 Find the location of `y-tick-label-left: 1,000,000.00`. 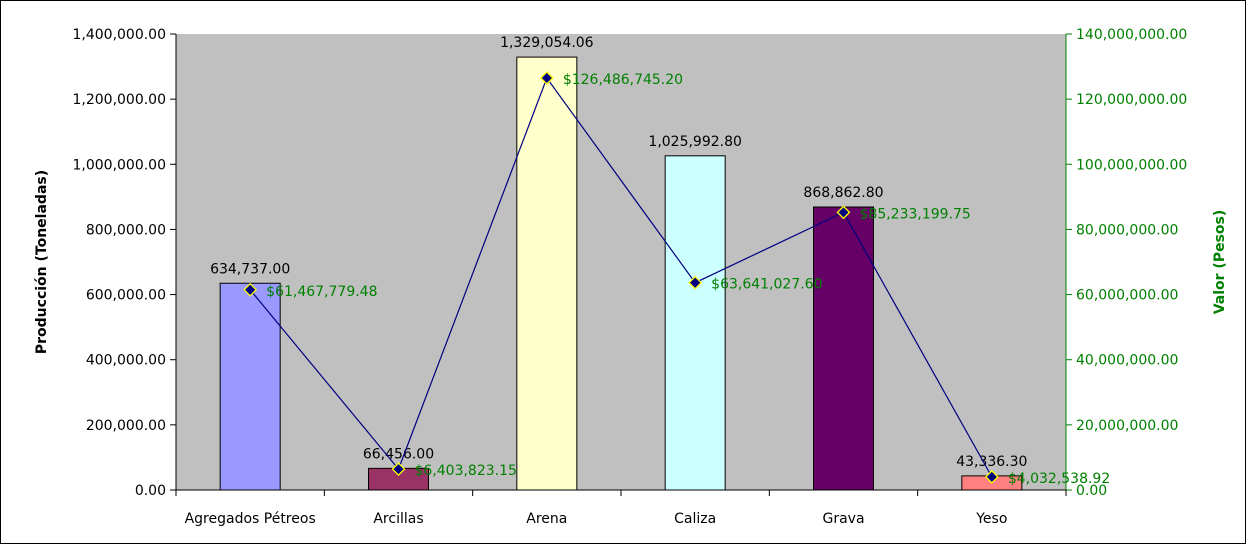

y-tick-label-left: 1,000,000.00 is located at coordinates (119, 165).